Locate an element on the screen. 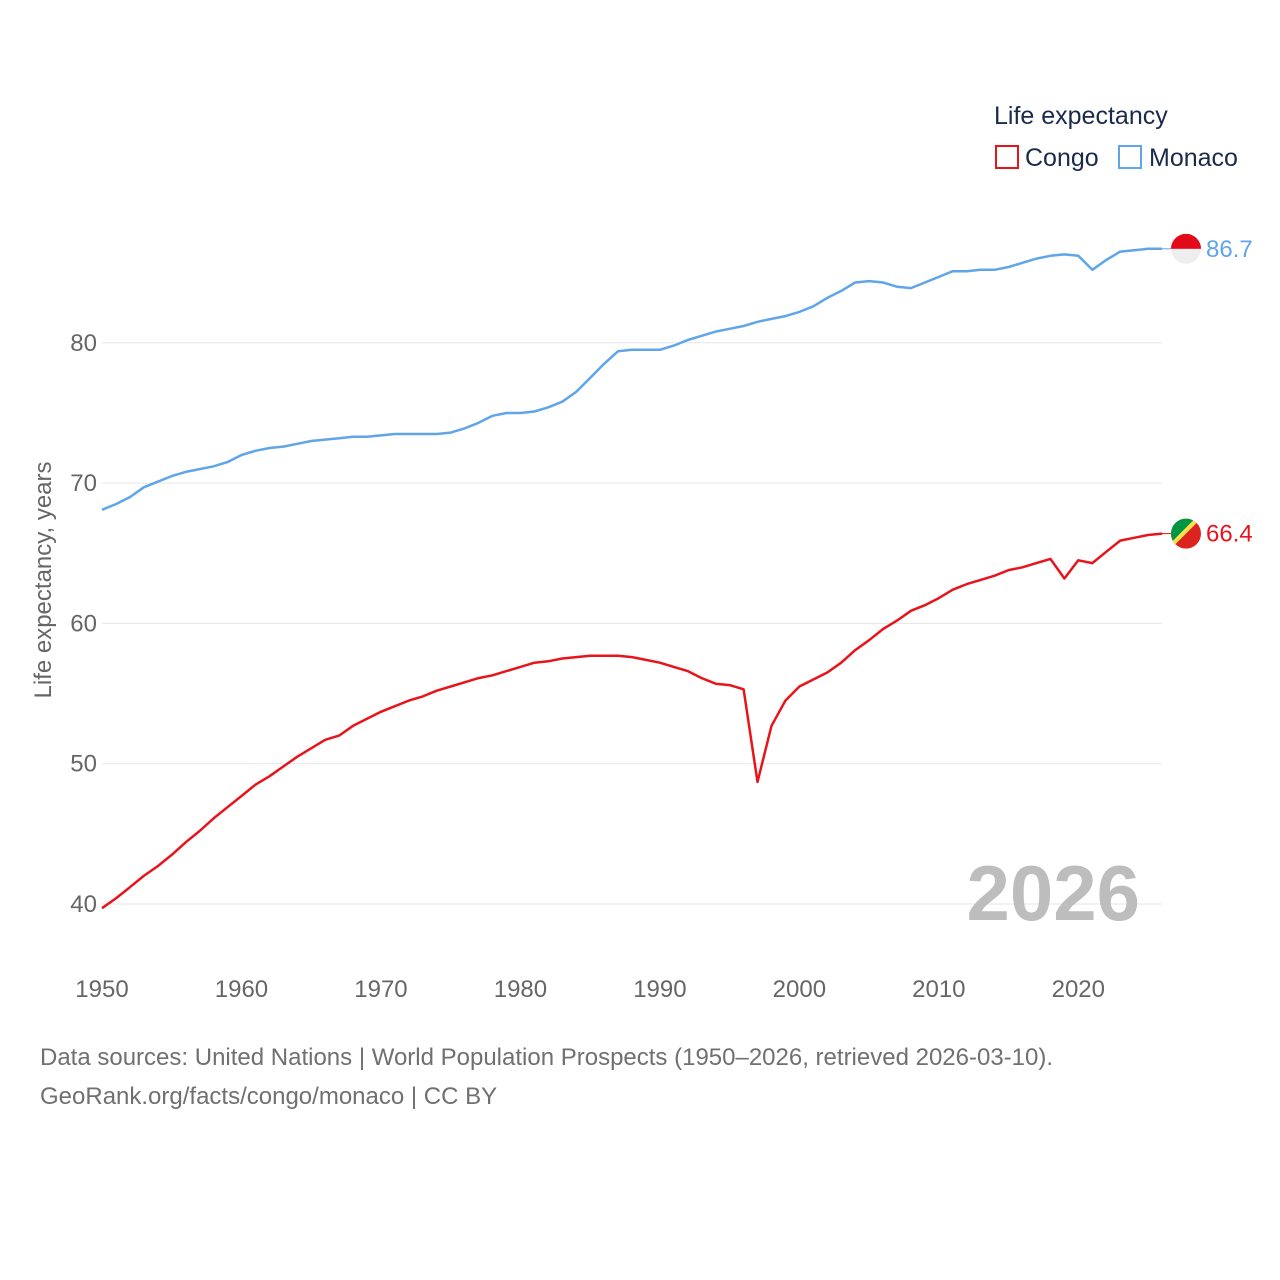 This screenshot has width=1280, height=1280. legend-item-congo: Congo is located at coordinates (1047, 158).